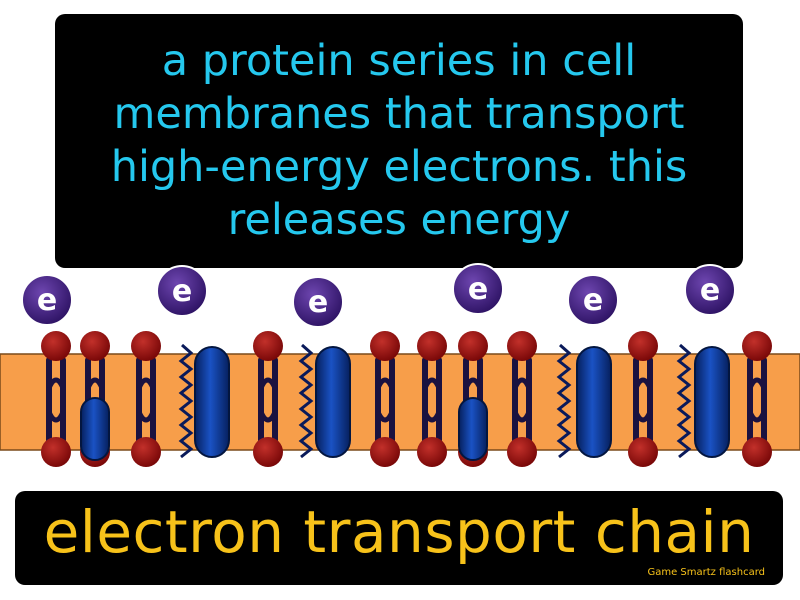 The image size is (800, 600). Describe the element at coordinates (399, 532) in the screenshot. I see `term-title: electron transport chain` at that location.